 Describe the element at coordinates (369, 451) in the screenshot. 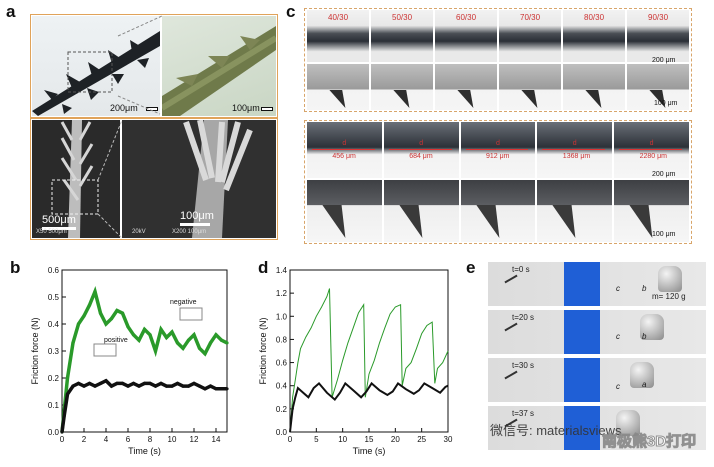

I see `x-axis-label: Time (s)` at that location.